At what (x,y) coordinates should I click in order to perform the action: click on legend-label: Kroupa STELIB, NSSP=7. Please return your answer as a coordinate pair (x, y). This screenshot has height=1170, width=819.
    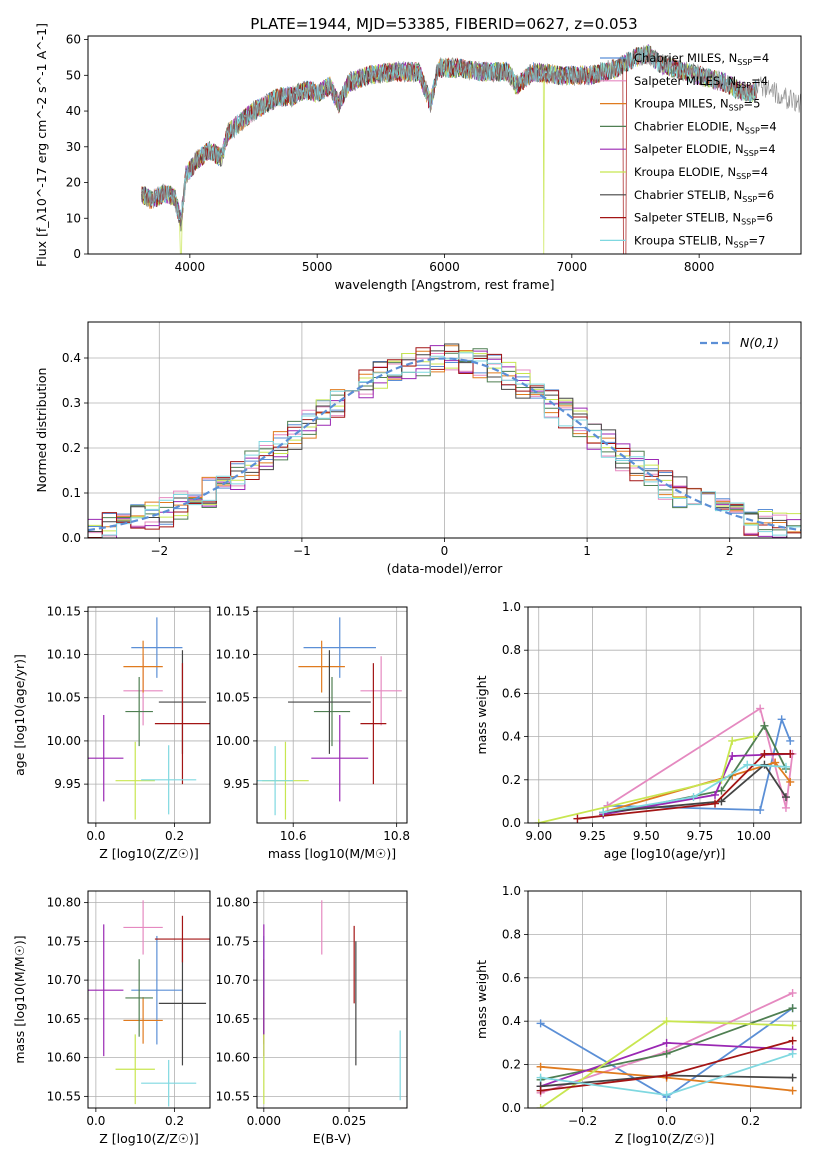
    Looking at the image, I should click on (699, 241).